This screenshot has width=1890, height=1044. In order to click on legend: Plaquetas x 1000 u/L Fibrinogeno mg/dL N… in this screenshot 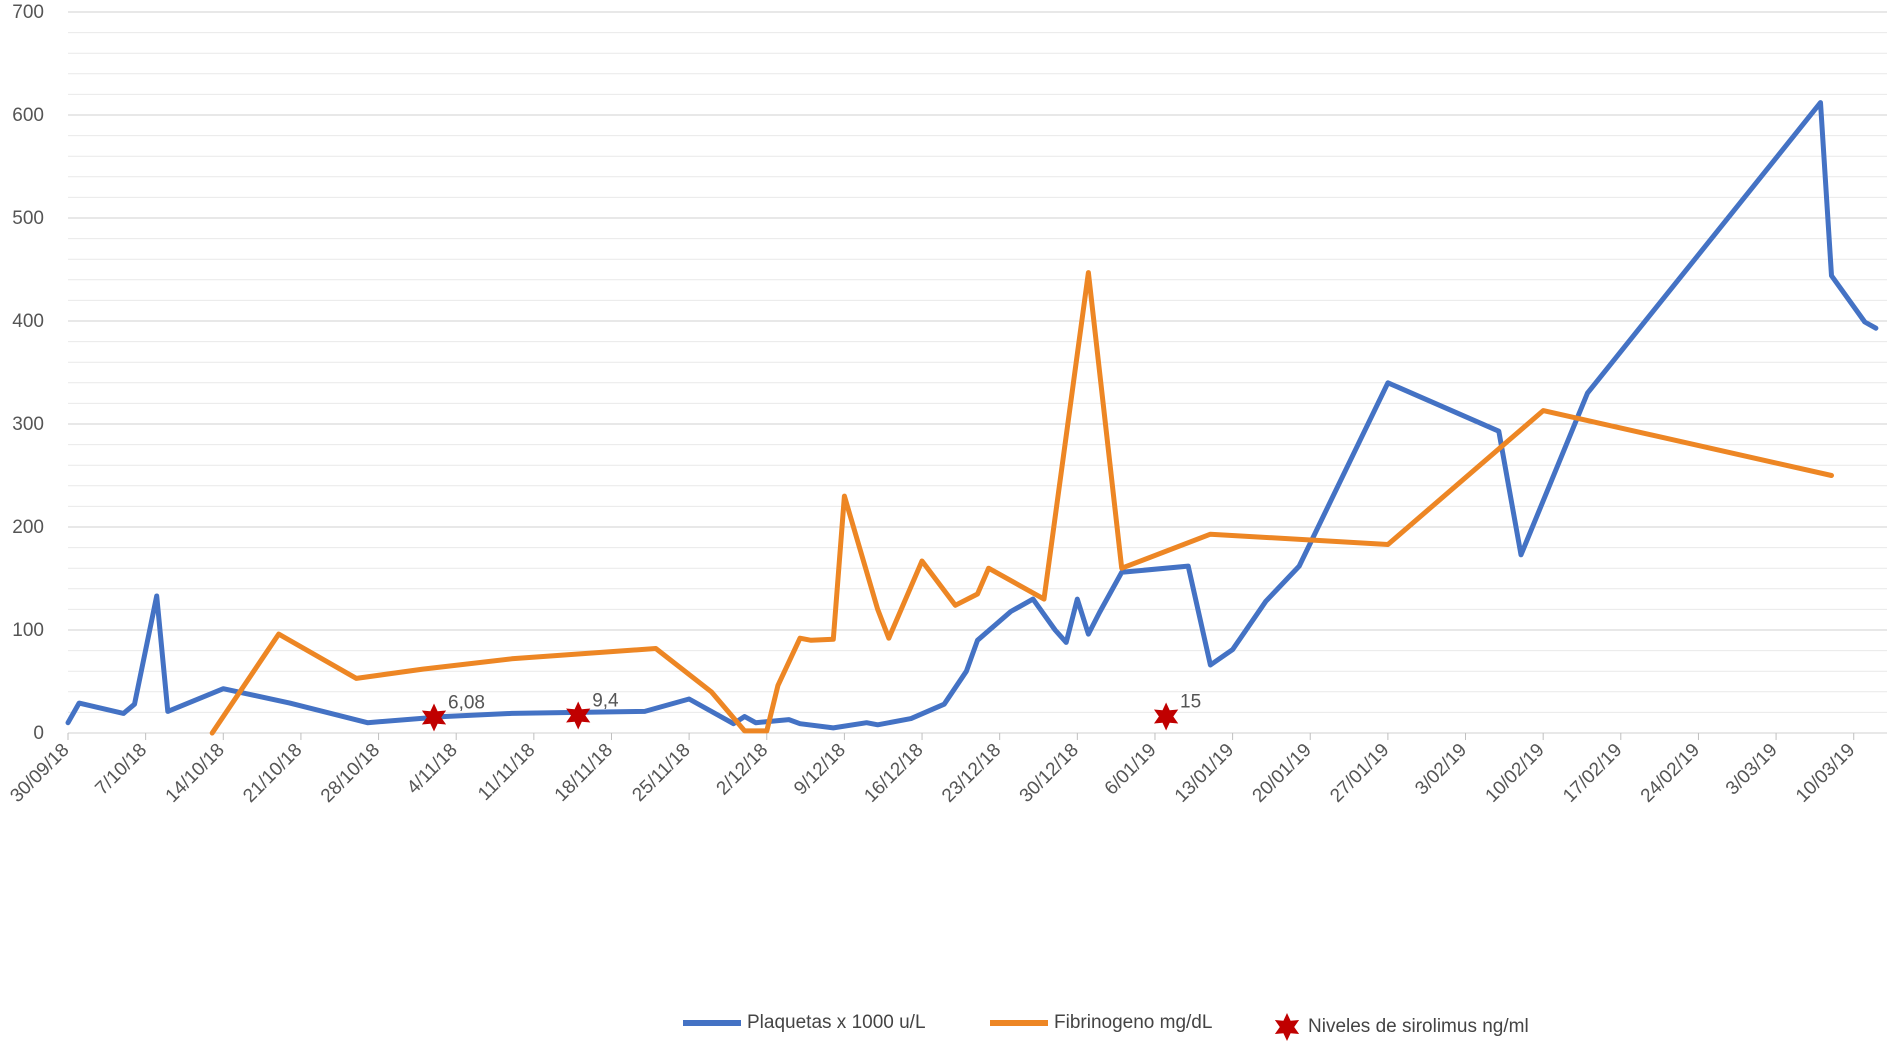, I will do `click(945, 1028)`.